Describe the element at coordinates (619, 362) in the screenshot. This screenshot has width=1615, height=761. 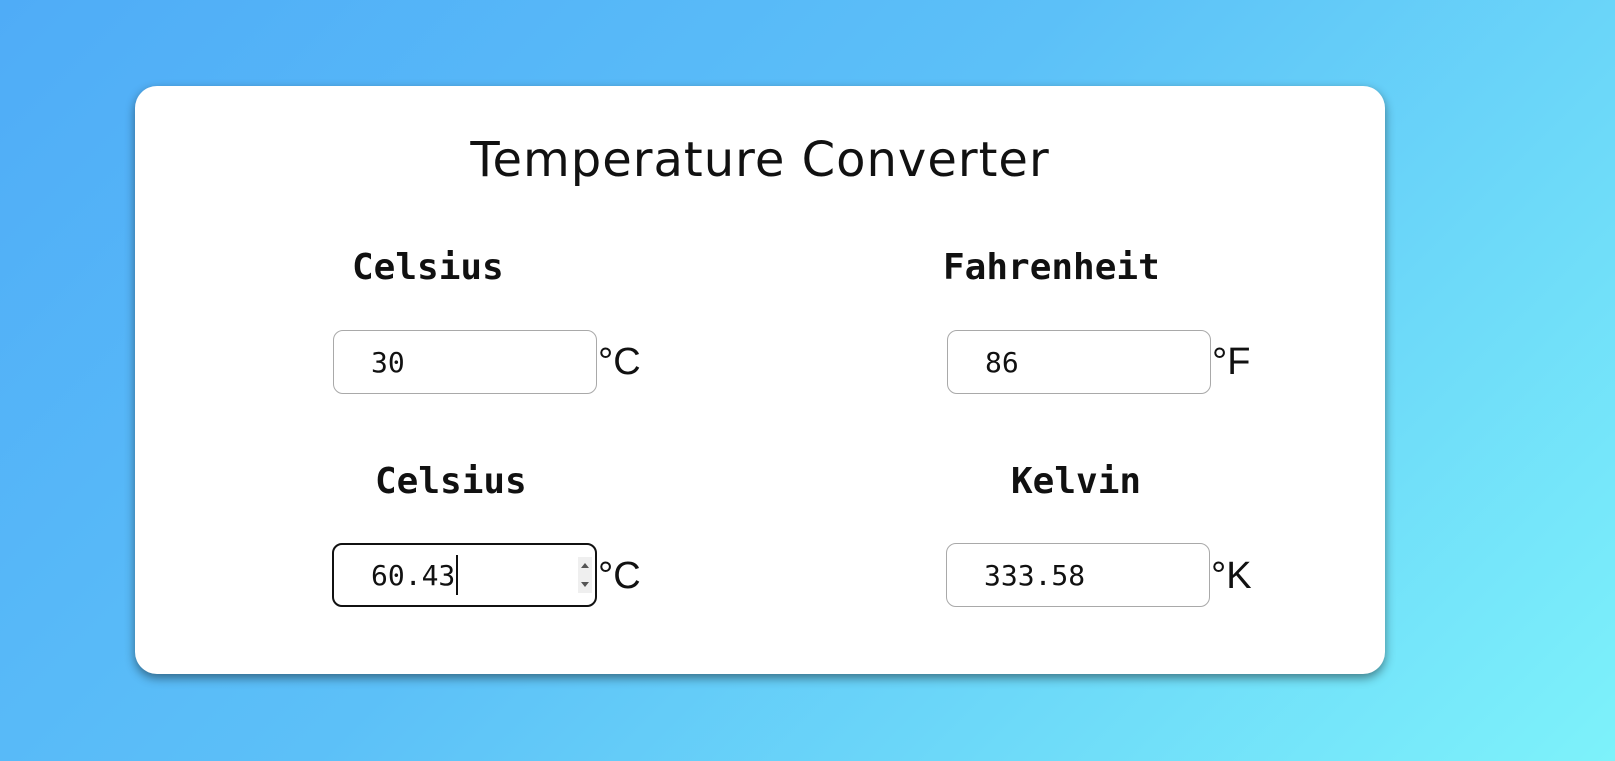
I see `celsius-unit-1: °C` at that location.